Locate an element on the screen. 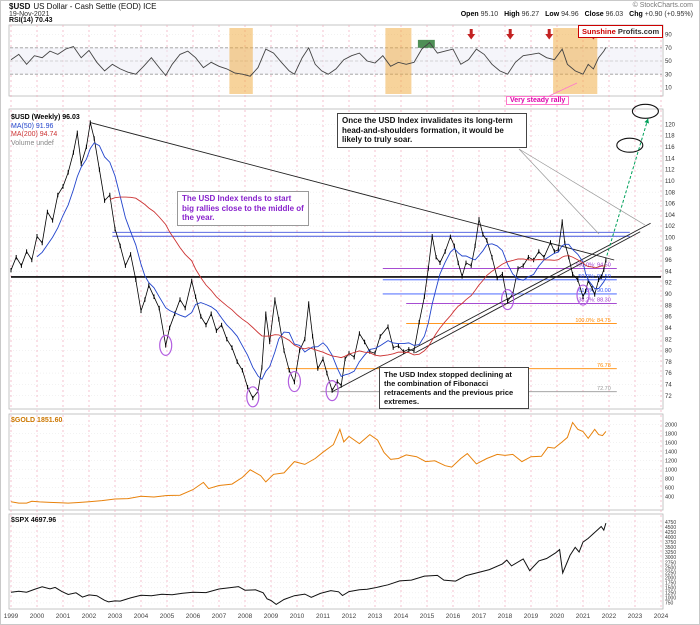 The width and height of the screenshot is (700, 625). y-axis-tick: 600 is located at coordinates (669, 489).